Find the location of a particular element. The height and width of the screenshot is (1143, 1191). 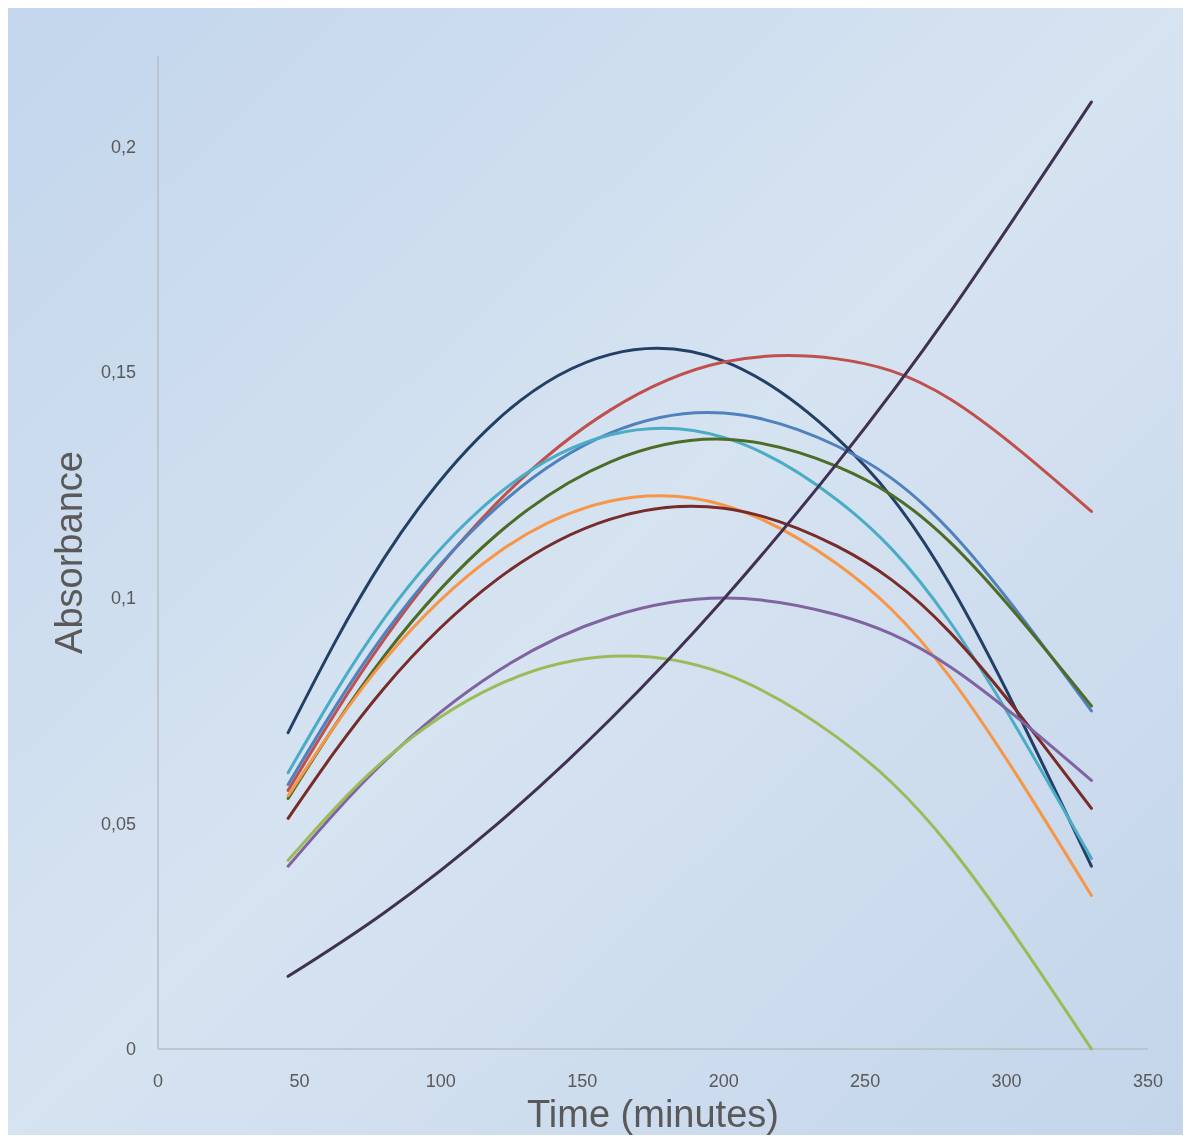

x-tick-label: 200 is located at coordinates (723, 1081).